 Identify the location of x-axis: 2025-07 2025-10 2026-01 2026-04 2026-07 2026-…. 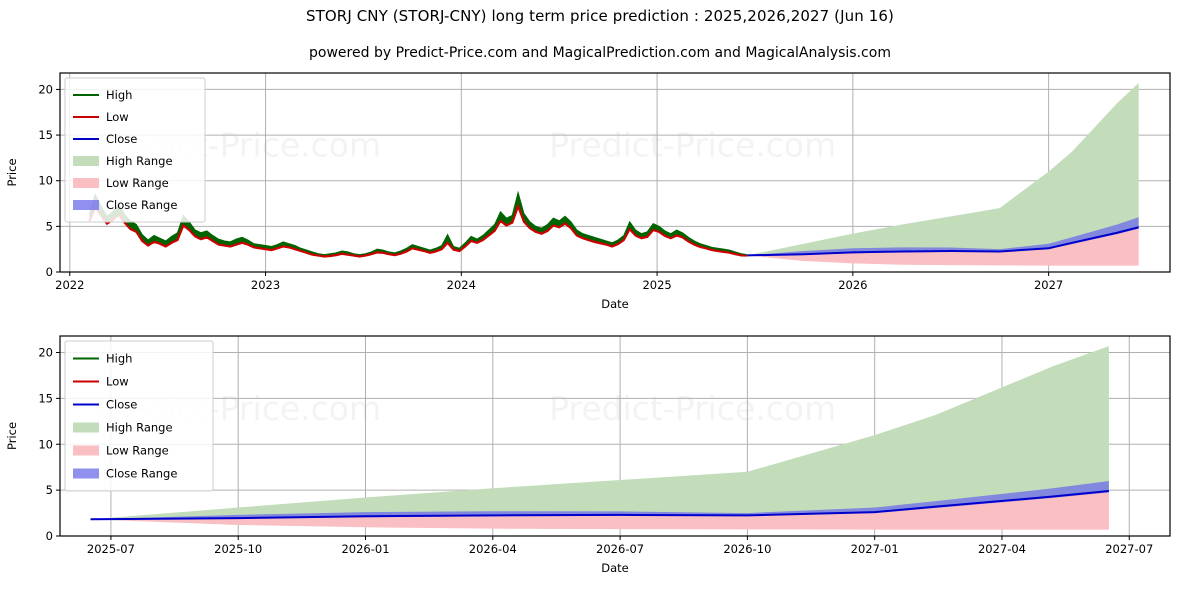
(620, 546).